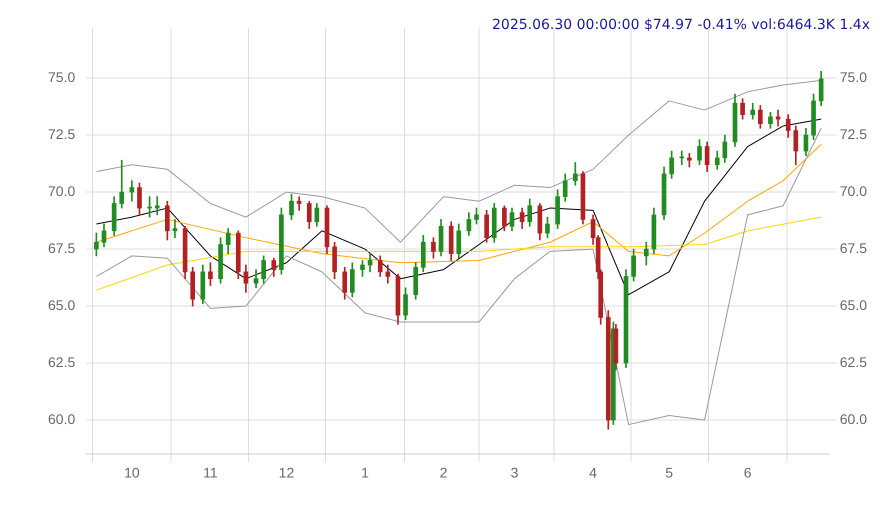  What do you see at coordinates (62, 248) in the screenshot?
I see `y-tick-label: 67.5` at bounding box center [62, 248].